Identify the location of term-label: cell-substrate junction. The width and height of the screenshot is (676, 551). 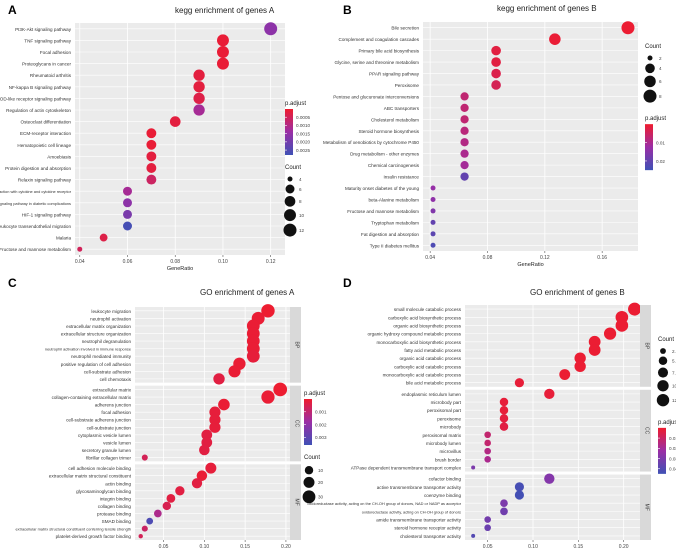
(109, 427).